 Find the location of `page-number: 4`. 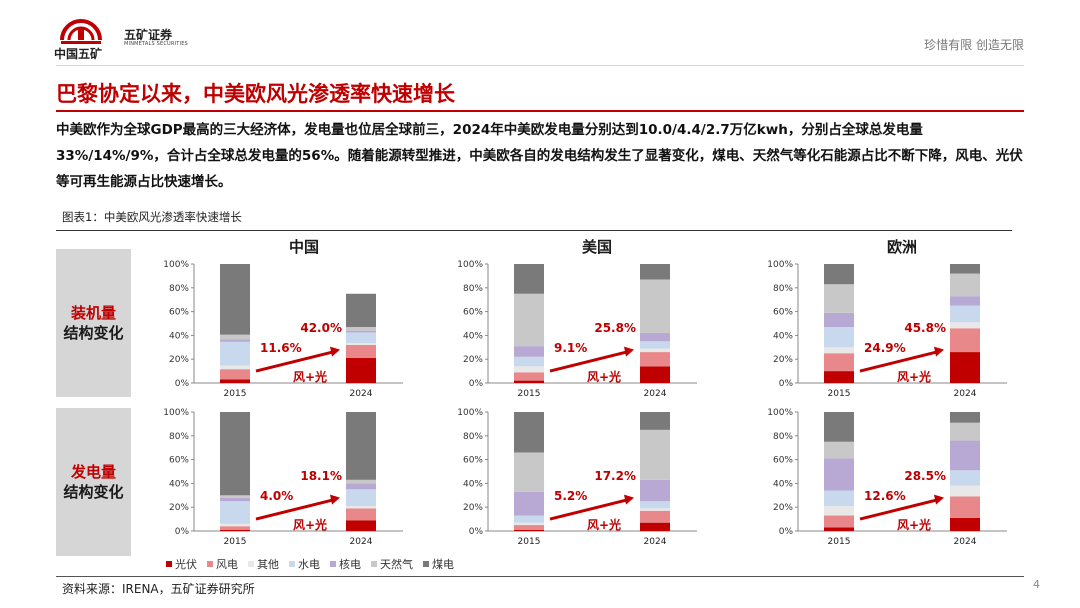

page-number: 4 is located at coordinates (1036, 584).